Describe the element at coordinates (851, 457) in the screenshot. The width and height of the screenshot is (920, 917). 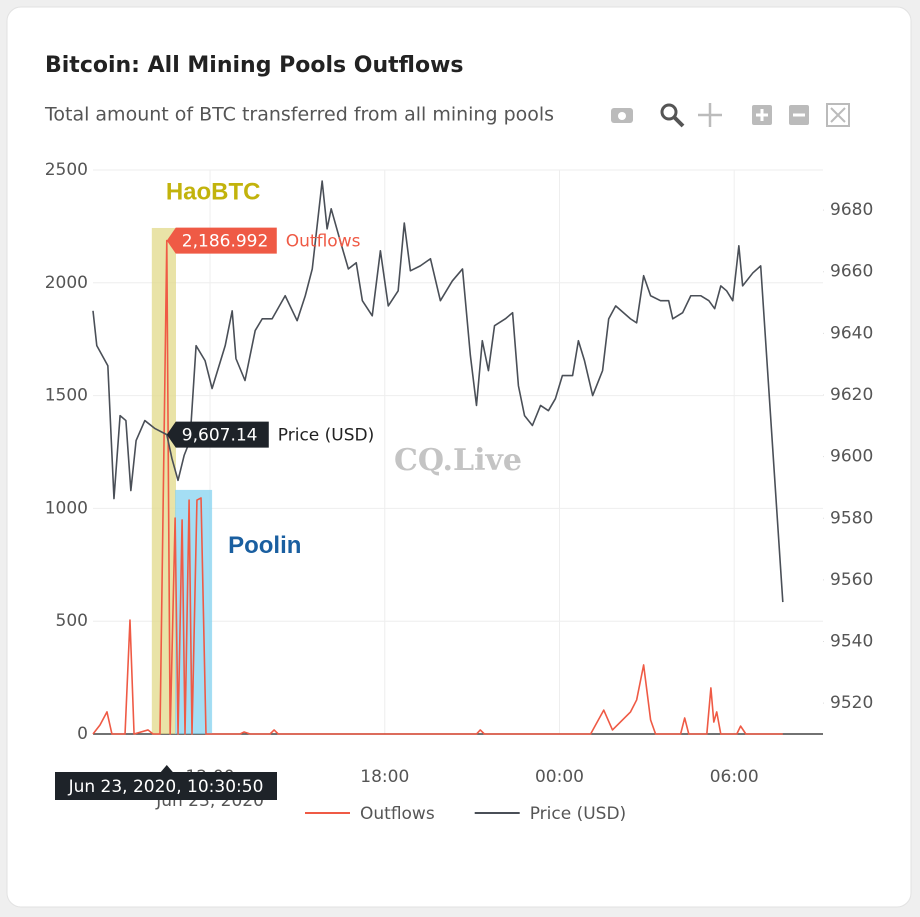
I see `y2-tick-label: 9600` at that location.